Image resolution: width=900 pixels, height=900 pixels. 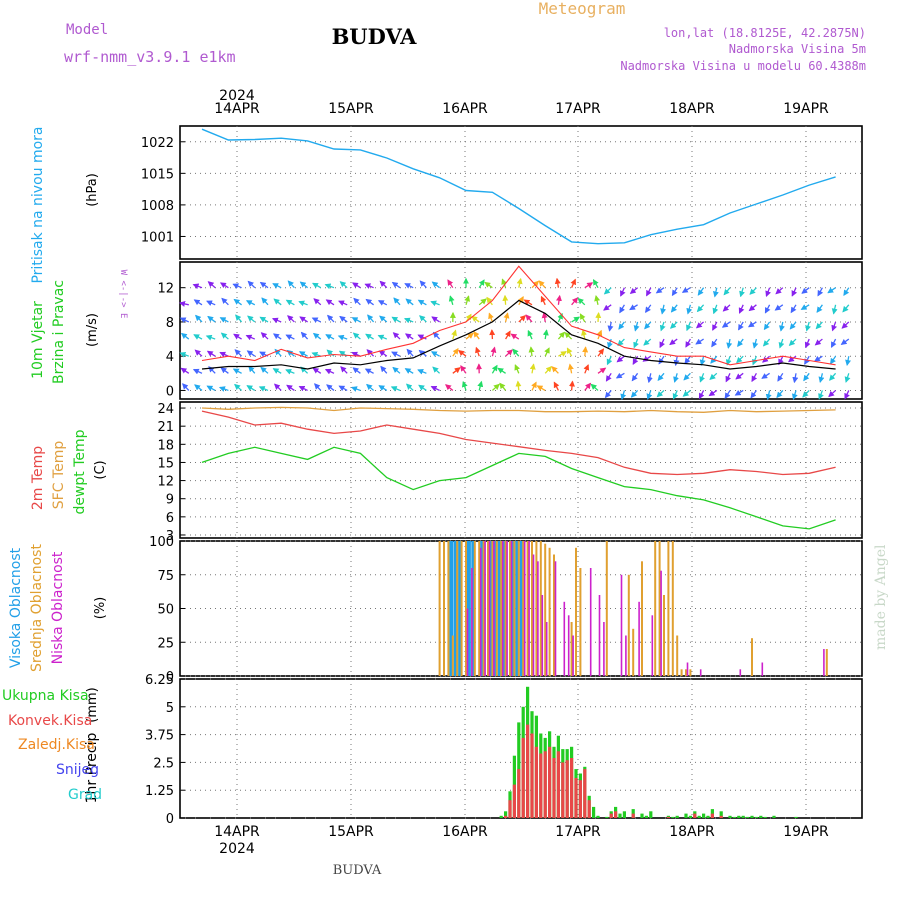 What do you see at coordinates (38, 478) in the screenshot?
I see `temp-ylabel-1: 2m Temp` at bounding box center [38, 478].